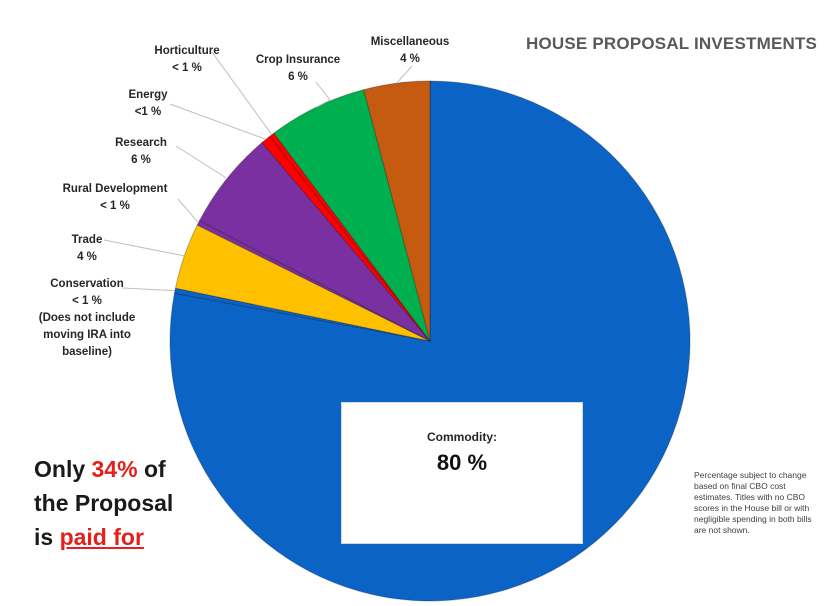 This screenshot has height=606, width=832. What do you see at coordinates (47, 537) in the screenshot?
I see `callout-text: is` at bounding box center [47, 537].